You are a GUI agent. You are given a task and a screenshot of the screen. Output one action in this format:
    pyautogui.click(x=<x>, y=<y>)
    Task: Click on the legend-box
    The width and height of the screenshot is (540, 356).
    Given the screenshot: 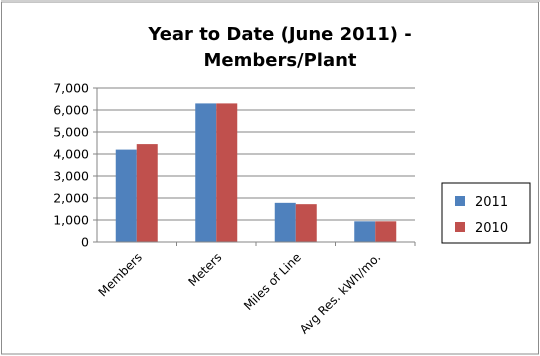 What is the action you would take?
    pyautogui.click(x=486, y=213)
    